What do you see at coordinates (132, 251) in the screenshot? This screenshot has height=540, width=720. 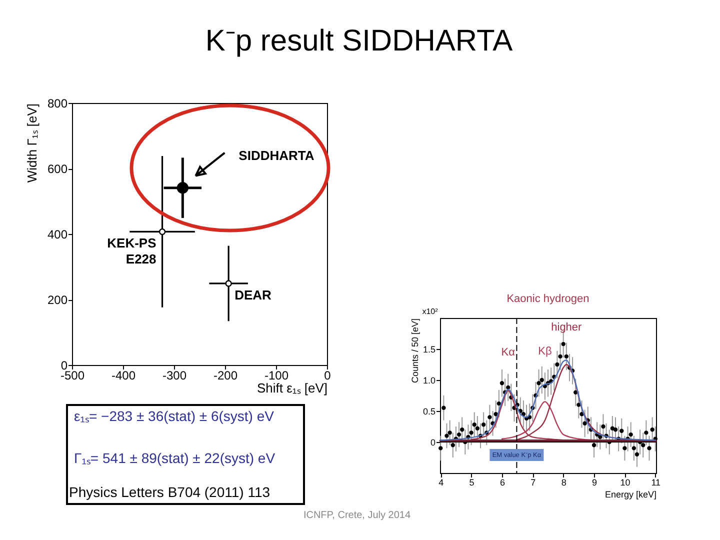 I see `series-label: KEK-PS E228` at bounding box center [132, 251].